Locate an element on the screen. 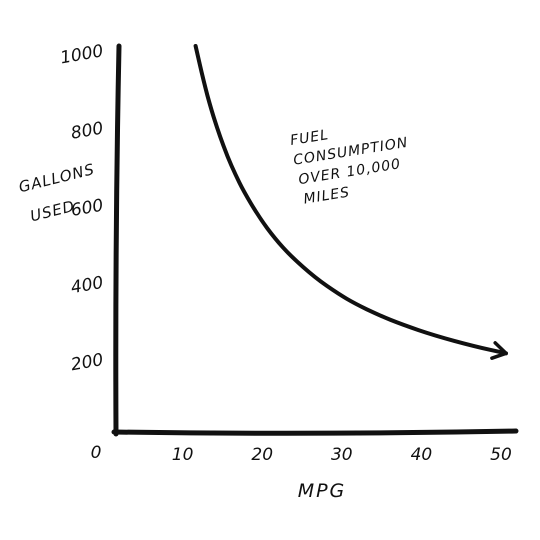 This screenshot has width=540, height=540. y-tick-label: 400 is located at coordinates (86, 285).